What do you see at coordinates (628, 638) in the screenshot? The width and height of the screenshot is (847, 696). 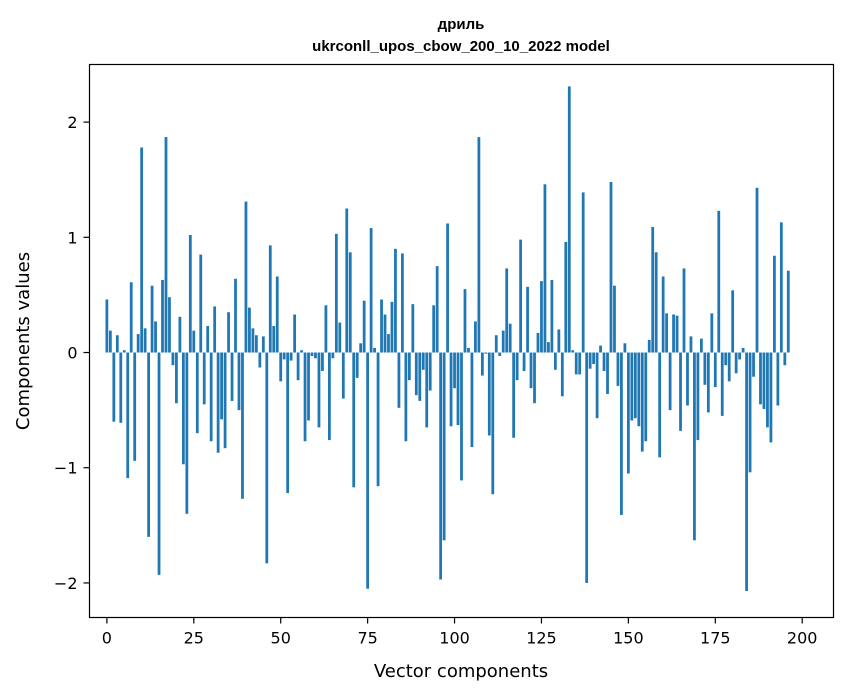 I see `x-tick-label: 150` at bounding box center [628, 638].